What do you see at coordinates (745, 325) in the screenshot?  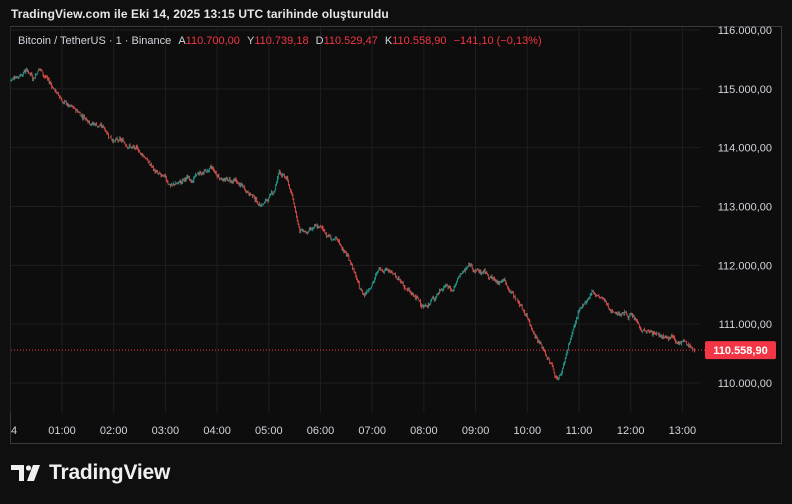 I see `price-tick-label: 111.000,00` at bounding box center [745, 325].